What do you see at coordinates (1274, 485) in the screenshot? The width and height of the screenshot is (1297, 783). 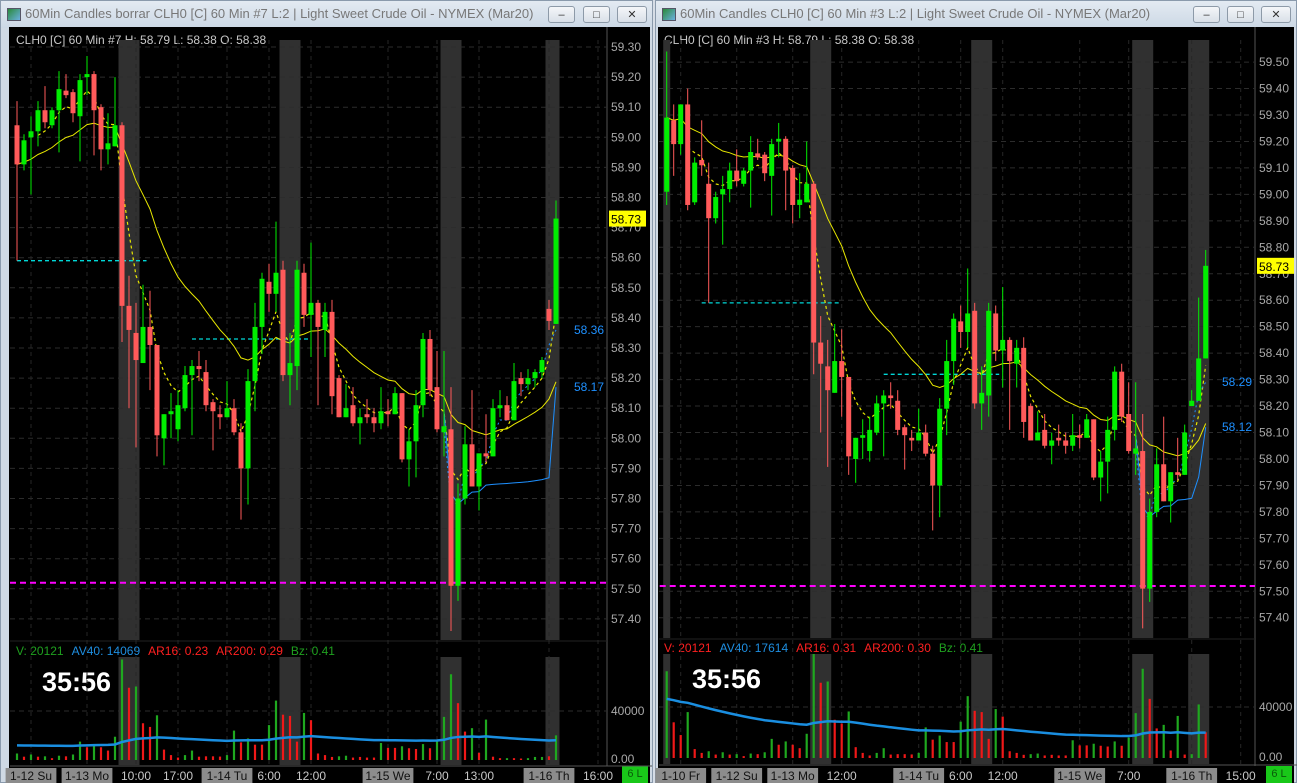 I see `price-tick-label: 57.90` at bounding box center [1274, 485].